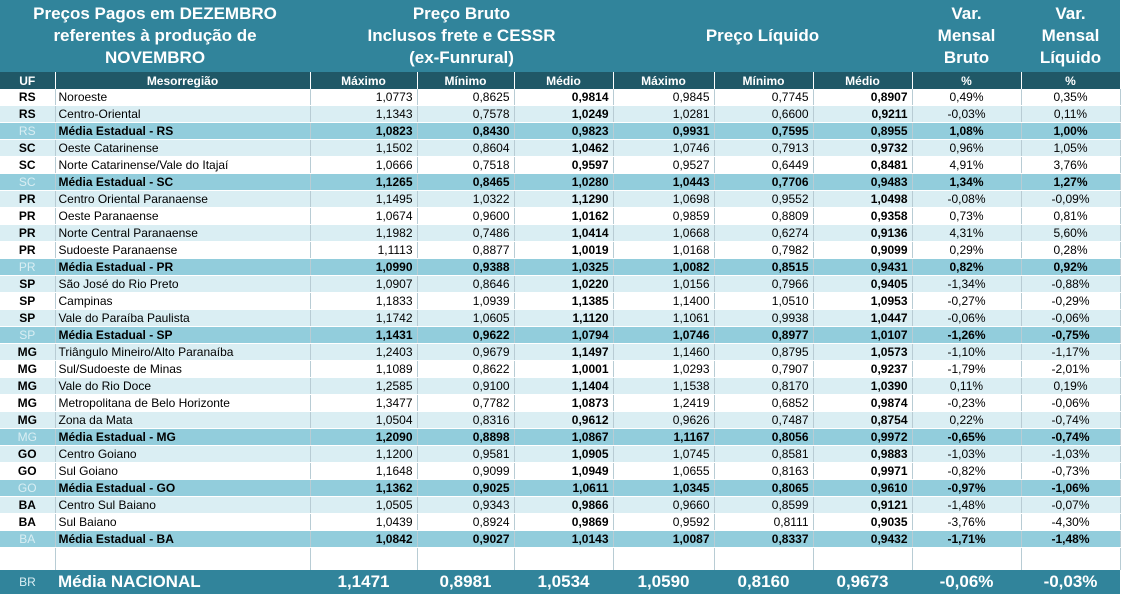 This screenshot has height=594, width=1122. I want to click on cell-meso: Centro Goiano, so click(183, 454).